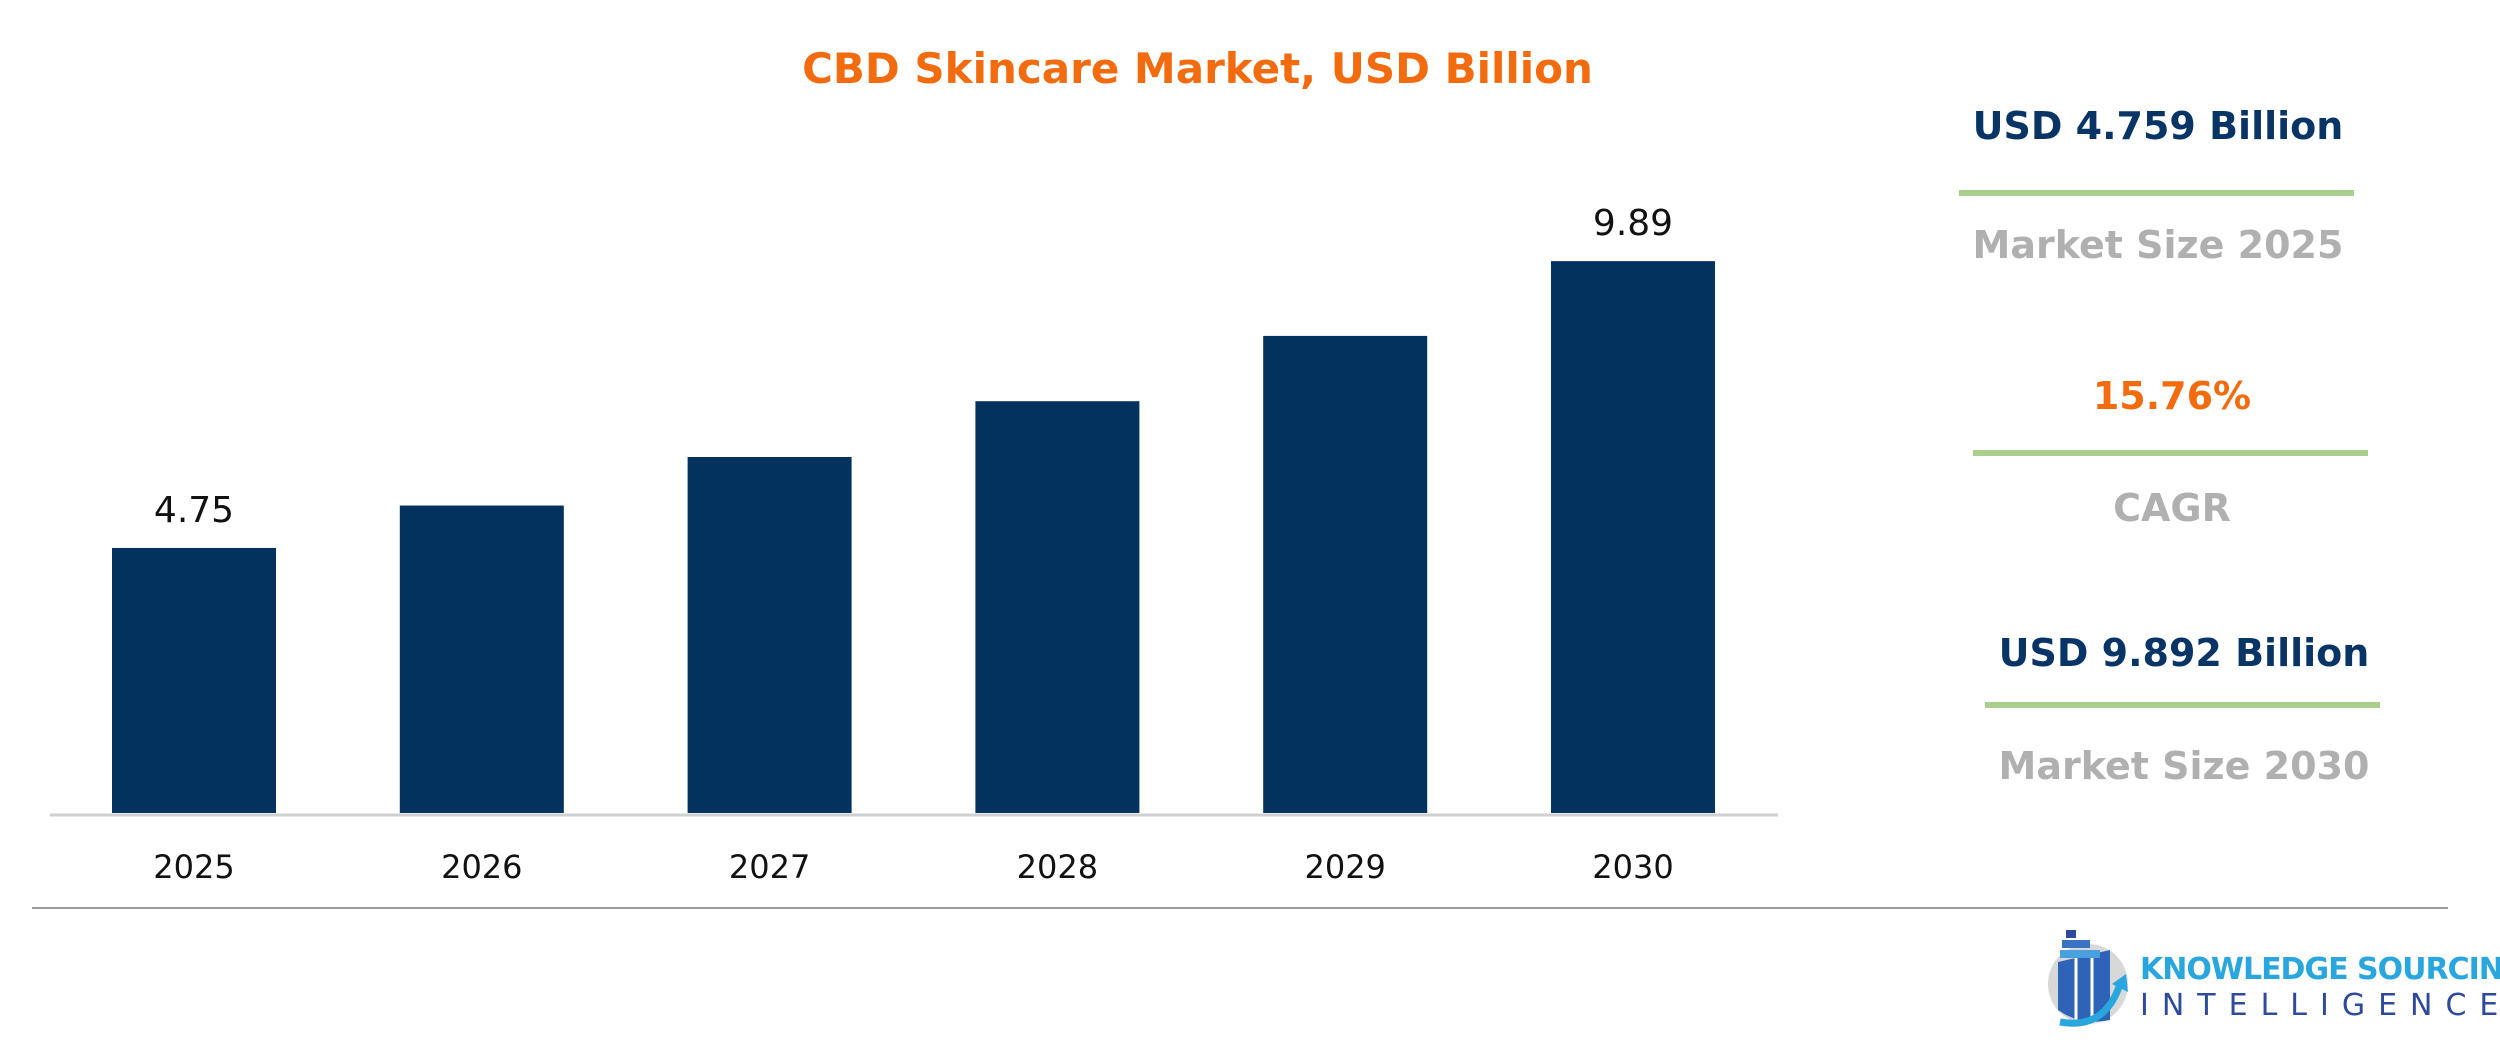  I want to click on market-size-2030-label: Market Size 2030, so click(2184, 766).